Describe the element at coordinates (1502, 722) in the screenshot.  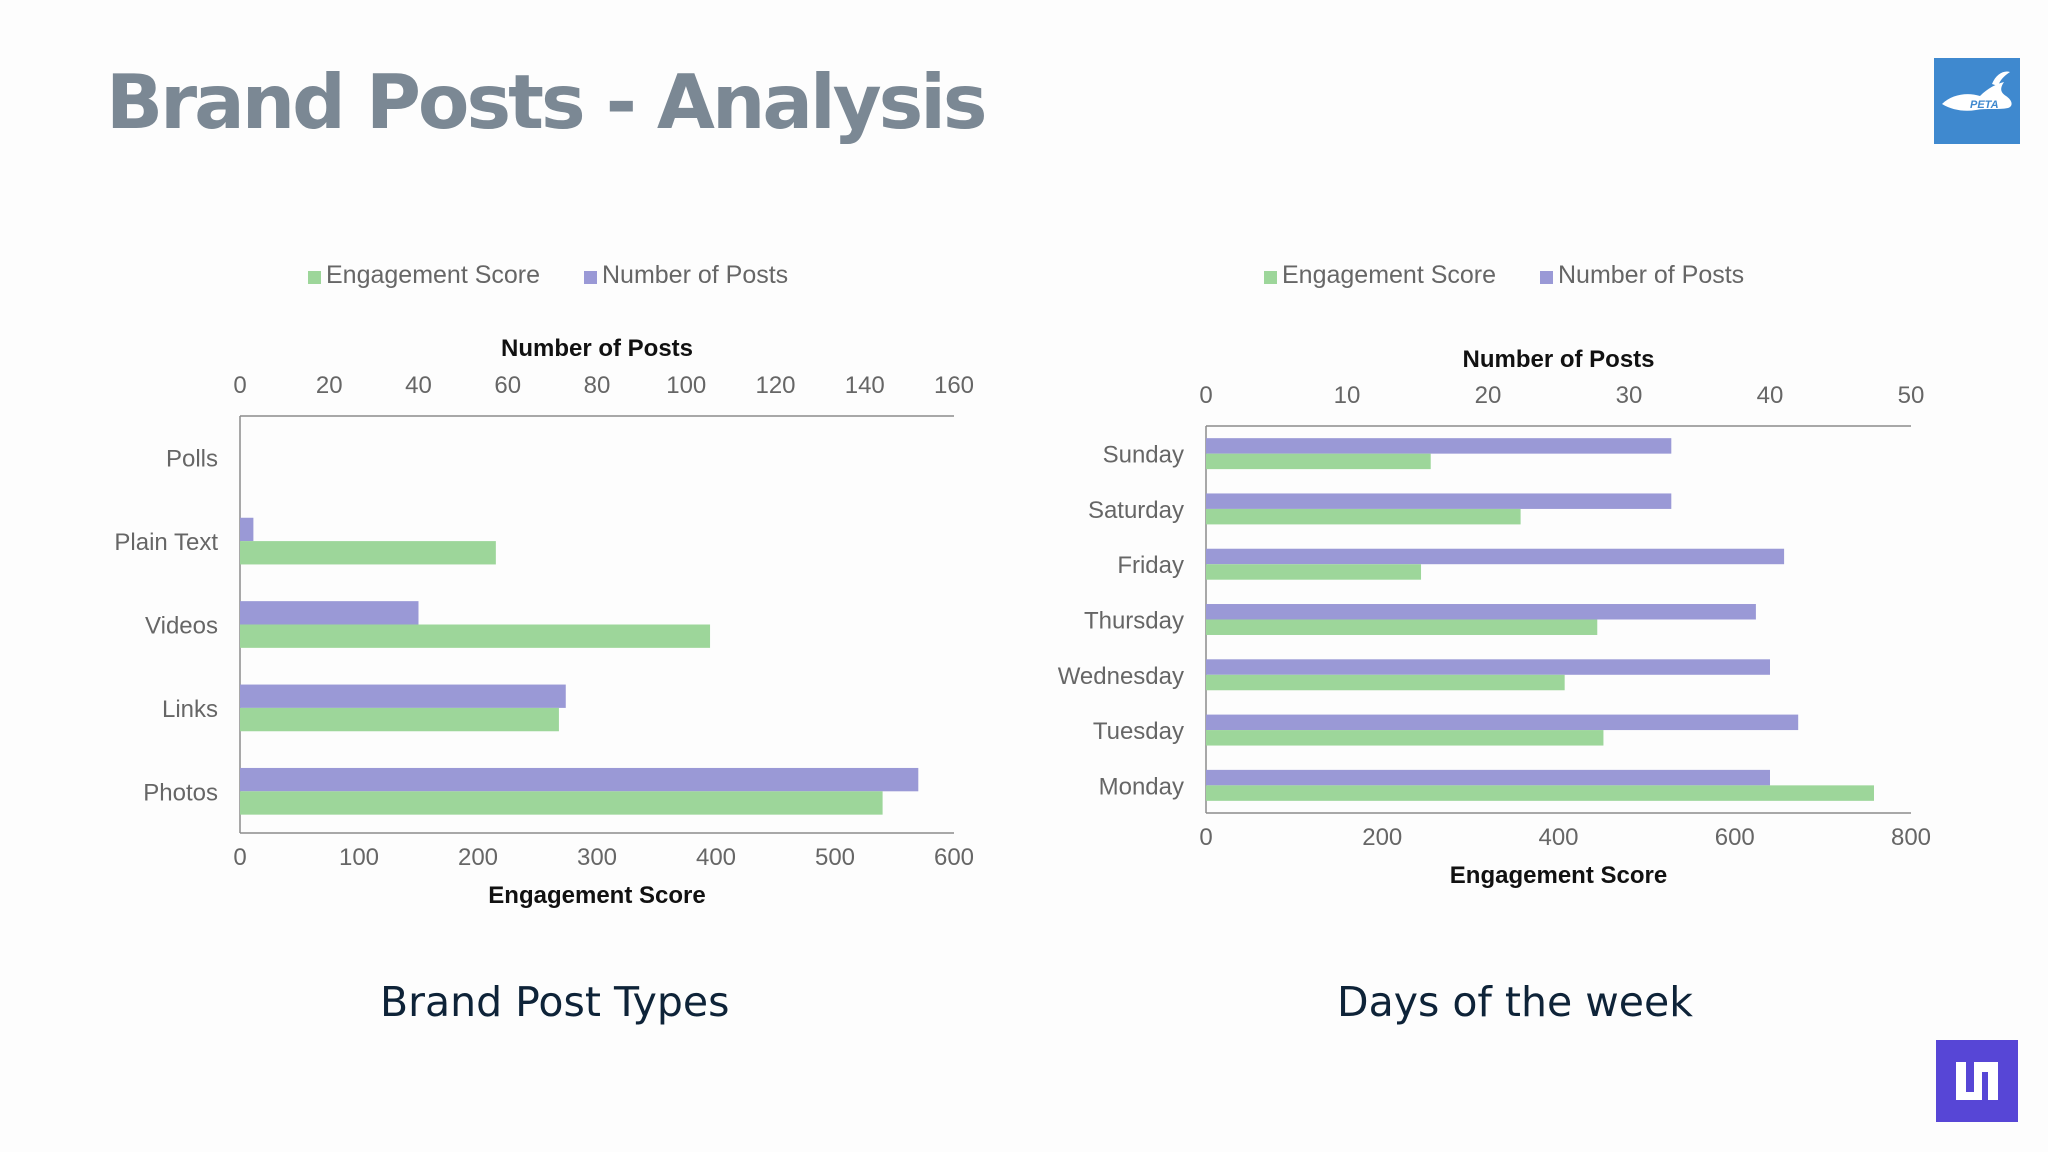
I see `bar-posts-tuesday` at that location.